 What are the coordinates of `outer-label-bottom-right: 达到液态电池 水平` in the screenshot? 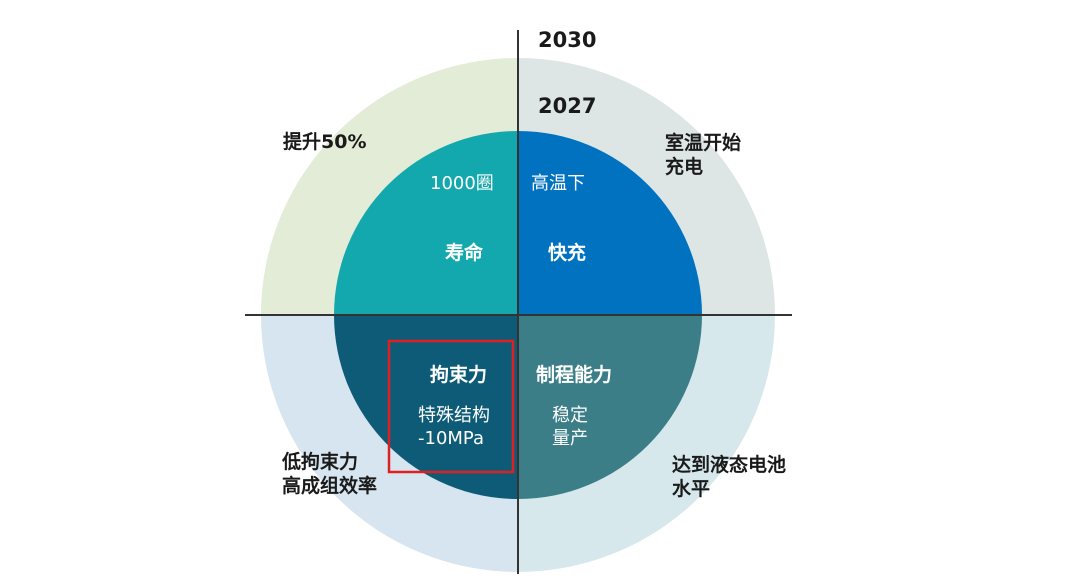 It's located at (729, 477).